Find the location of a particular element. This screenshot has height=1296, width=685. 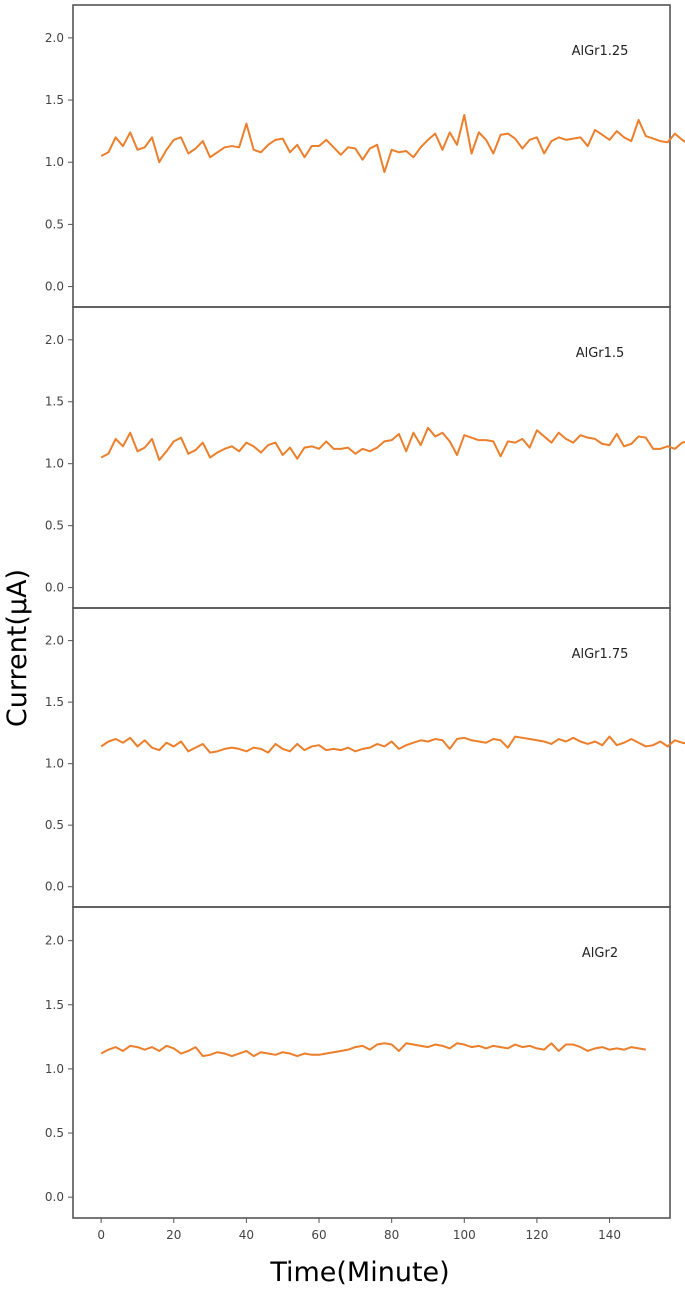

x-tick-label: 60 is located at coordinates (318, 1235).